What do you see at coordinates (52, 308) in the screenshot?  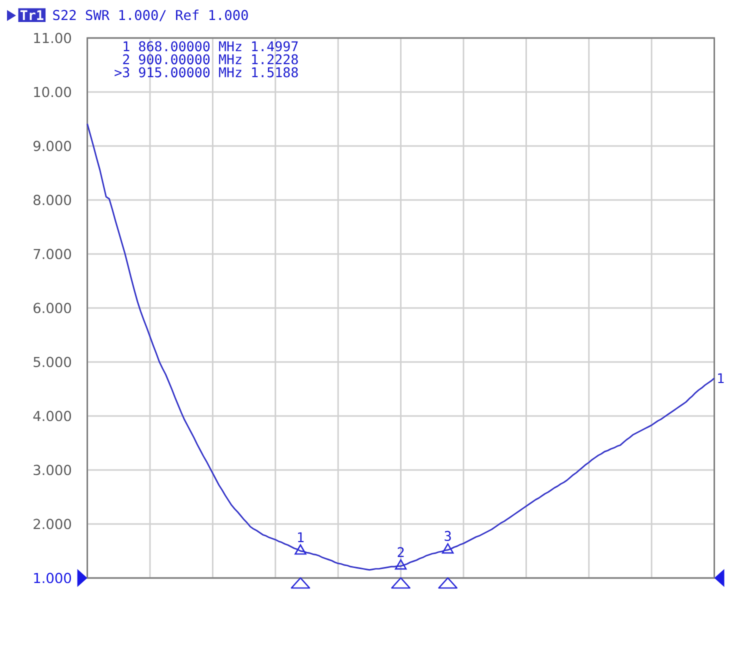 I see `y-tick-label: 6.000` at bounding box center [52, 308].